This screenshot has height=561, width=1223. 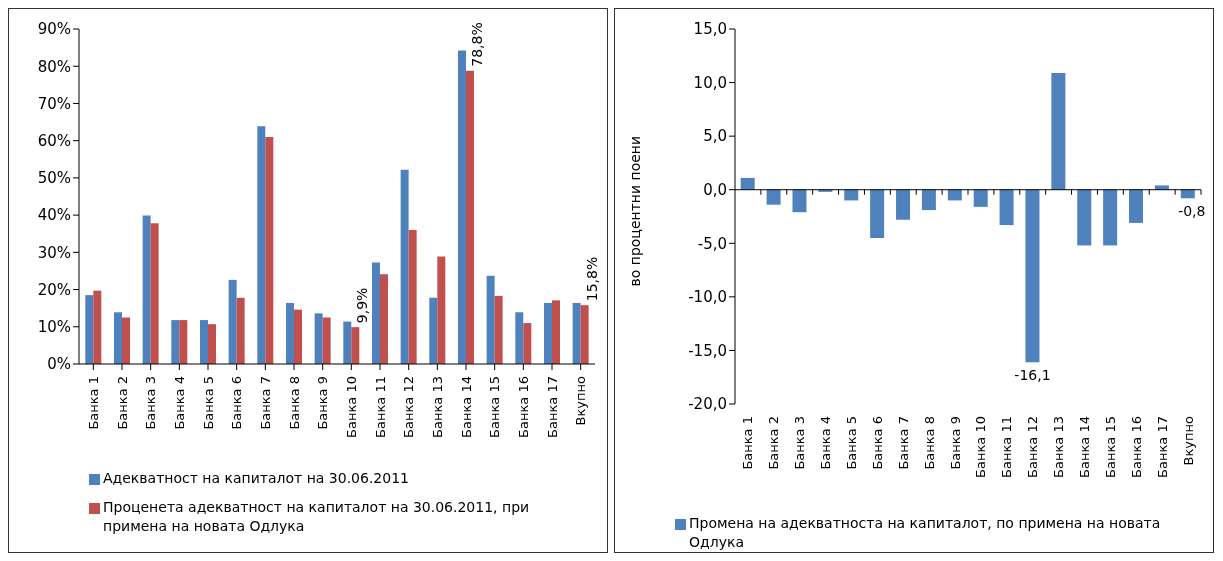 What do you see at coordinates (54, 327) in the screenshot?
I see `y-tick-label: 10%` at bounding box center [54, 327].